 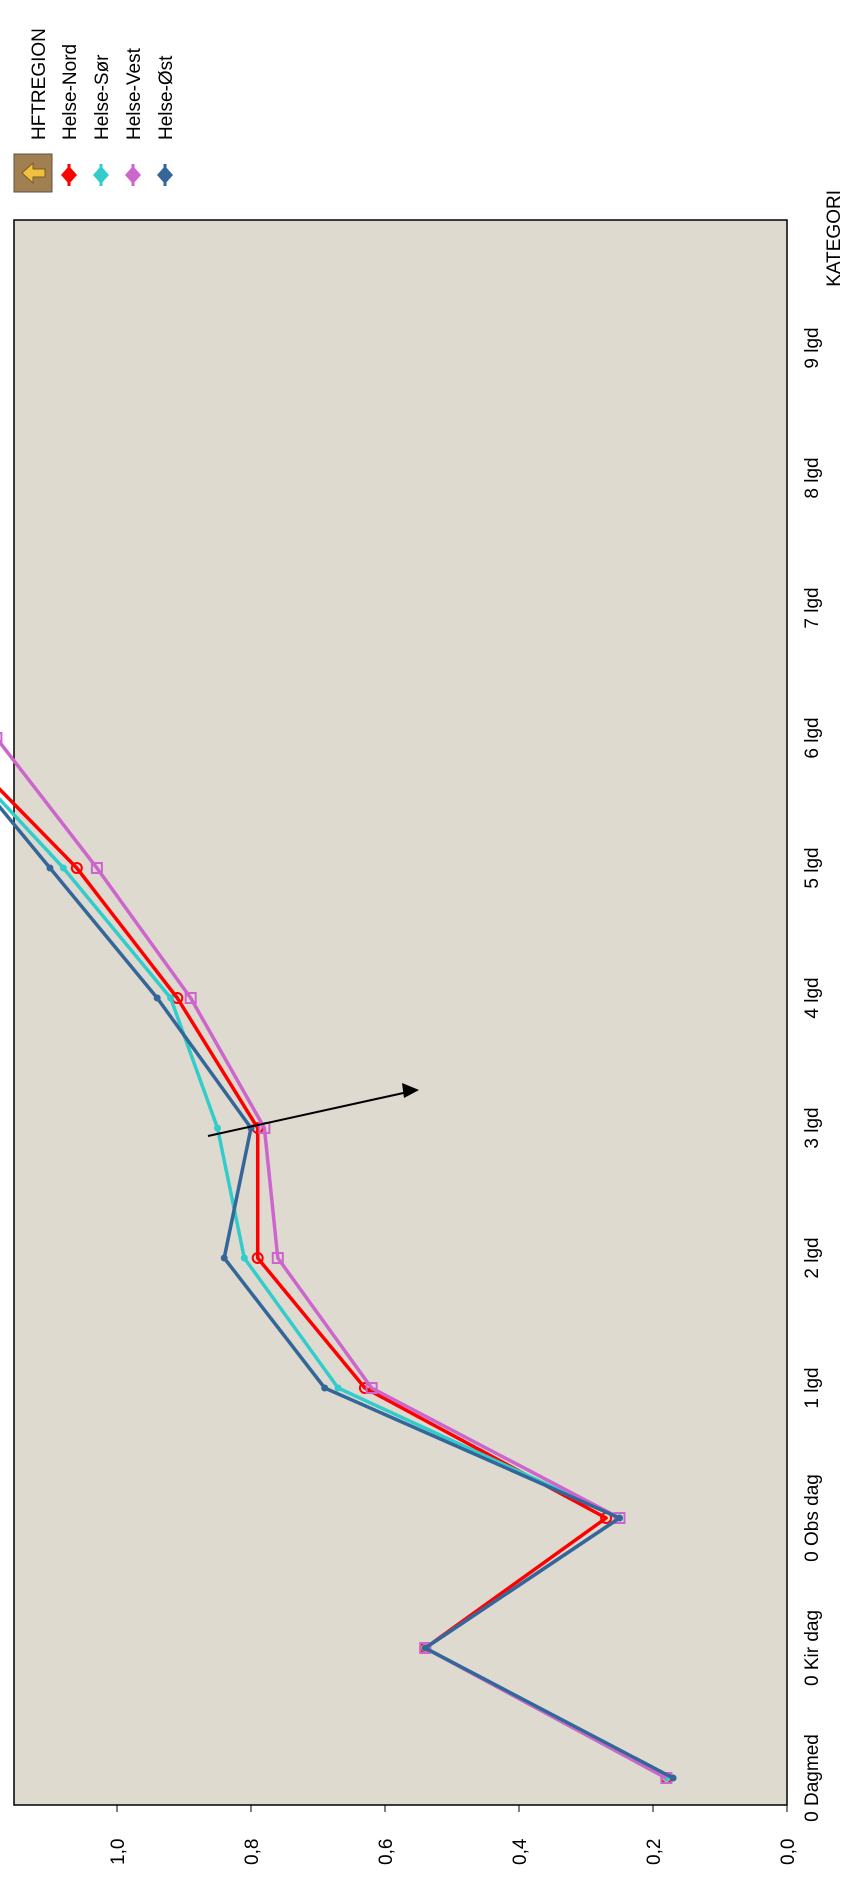 What do you see at coordinates (812, 867) in the screenshot?
I see `x-tick-label: 5 lgd` at bounding box center [812, 867].